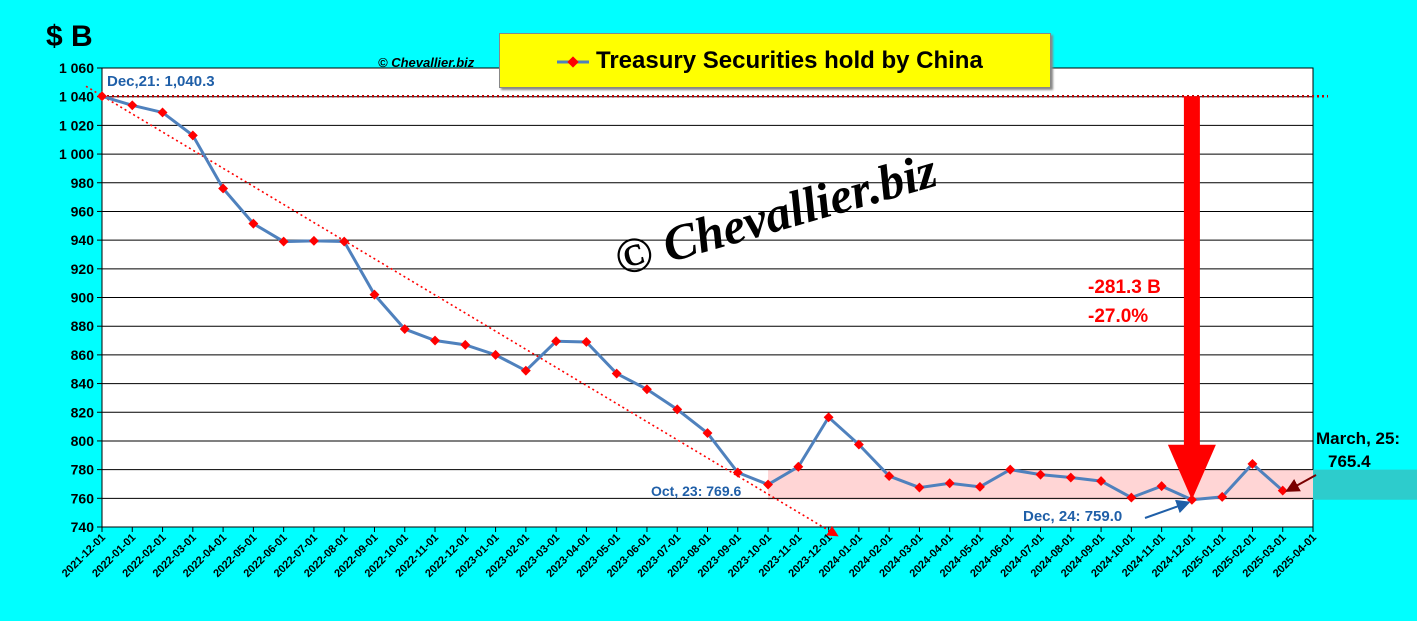  What do you see at coordinates (69, 36) in the screenshot?
I see `y-axis-unit-label: $ B` at bounding box center [69, 36].